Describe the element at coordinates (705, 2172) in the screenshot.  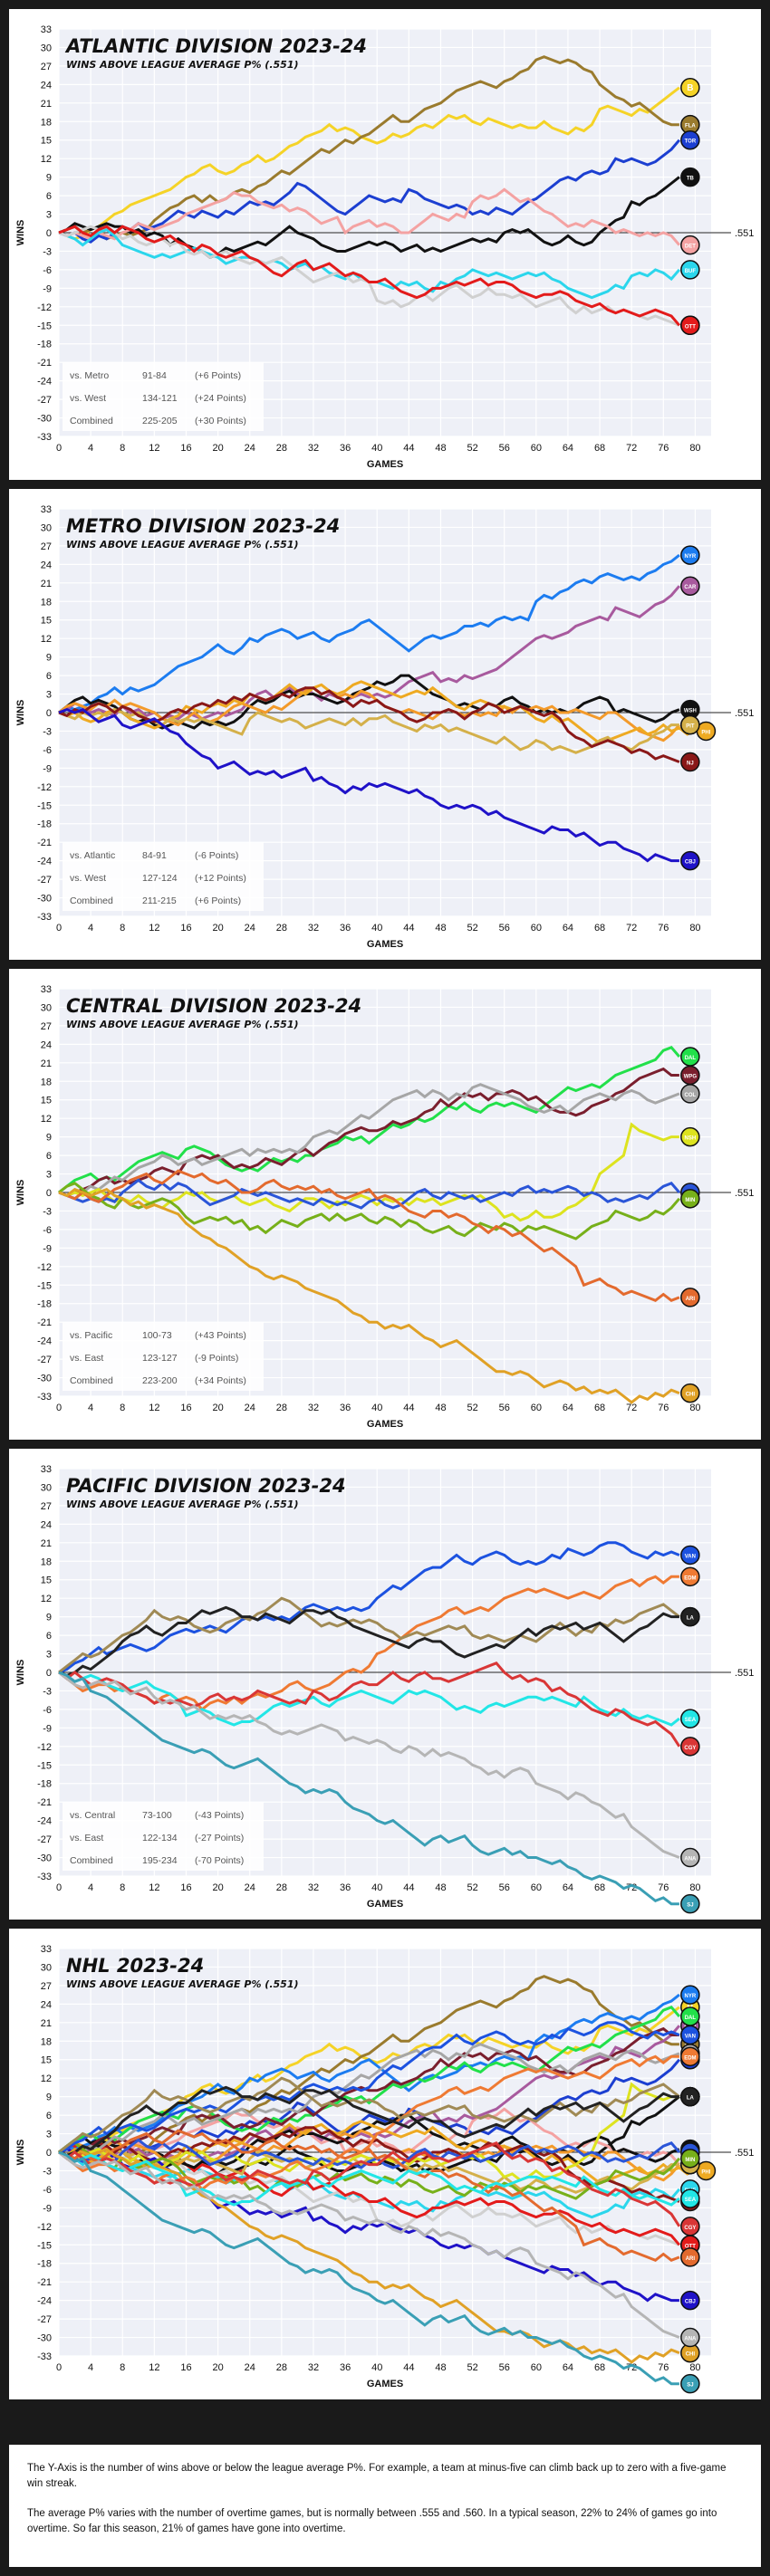
I see `svg-text: PHI` at that location.